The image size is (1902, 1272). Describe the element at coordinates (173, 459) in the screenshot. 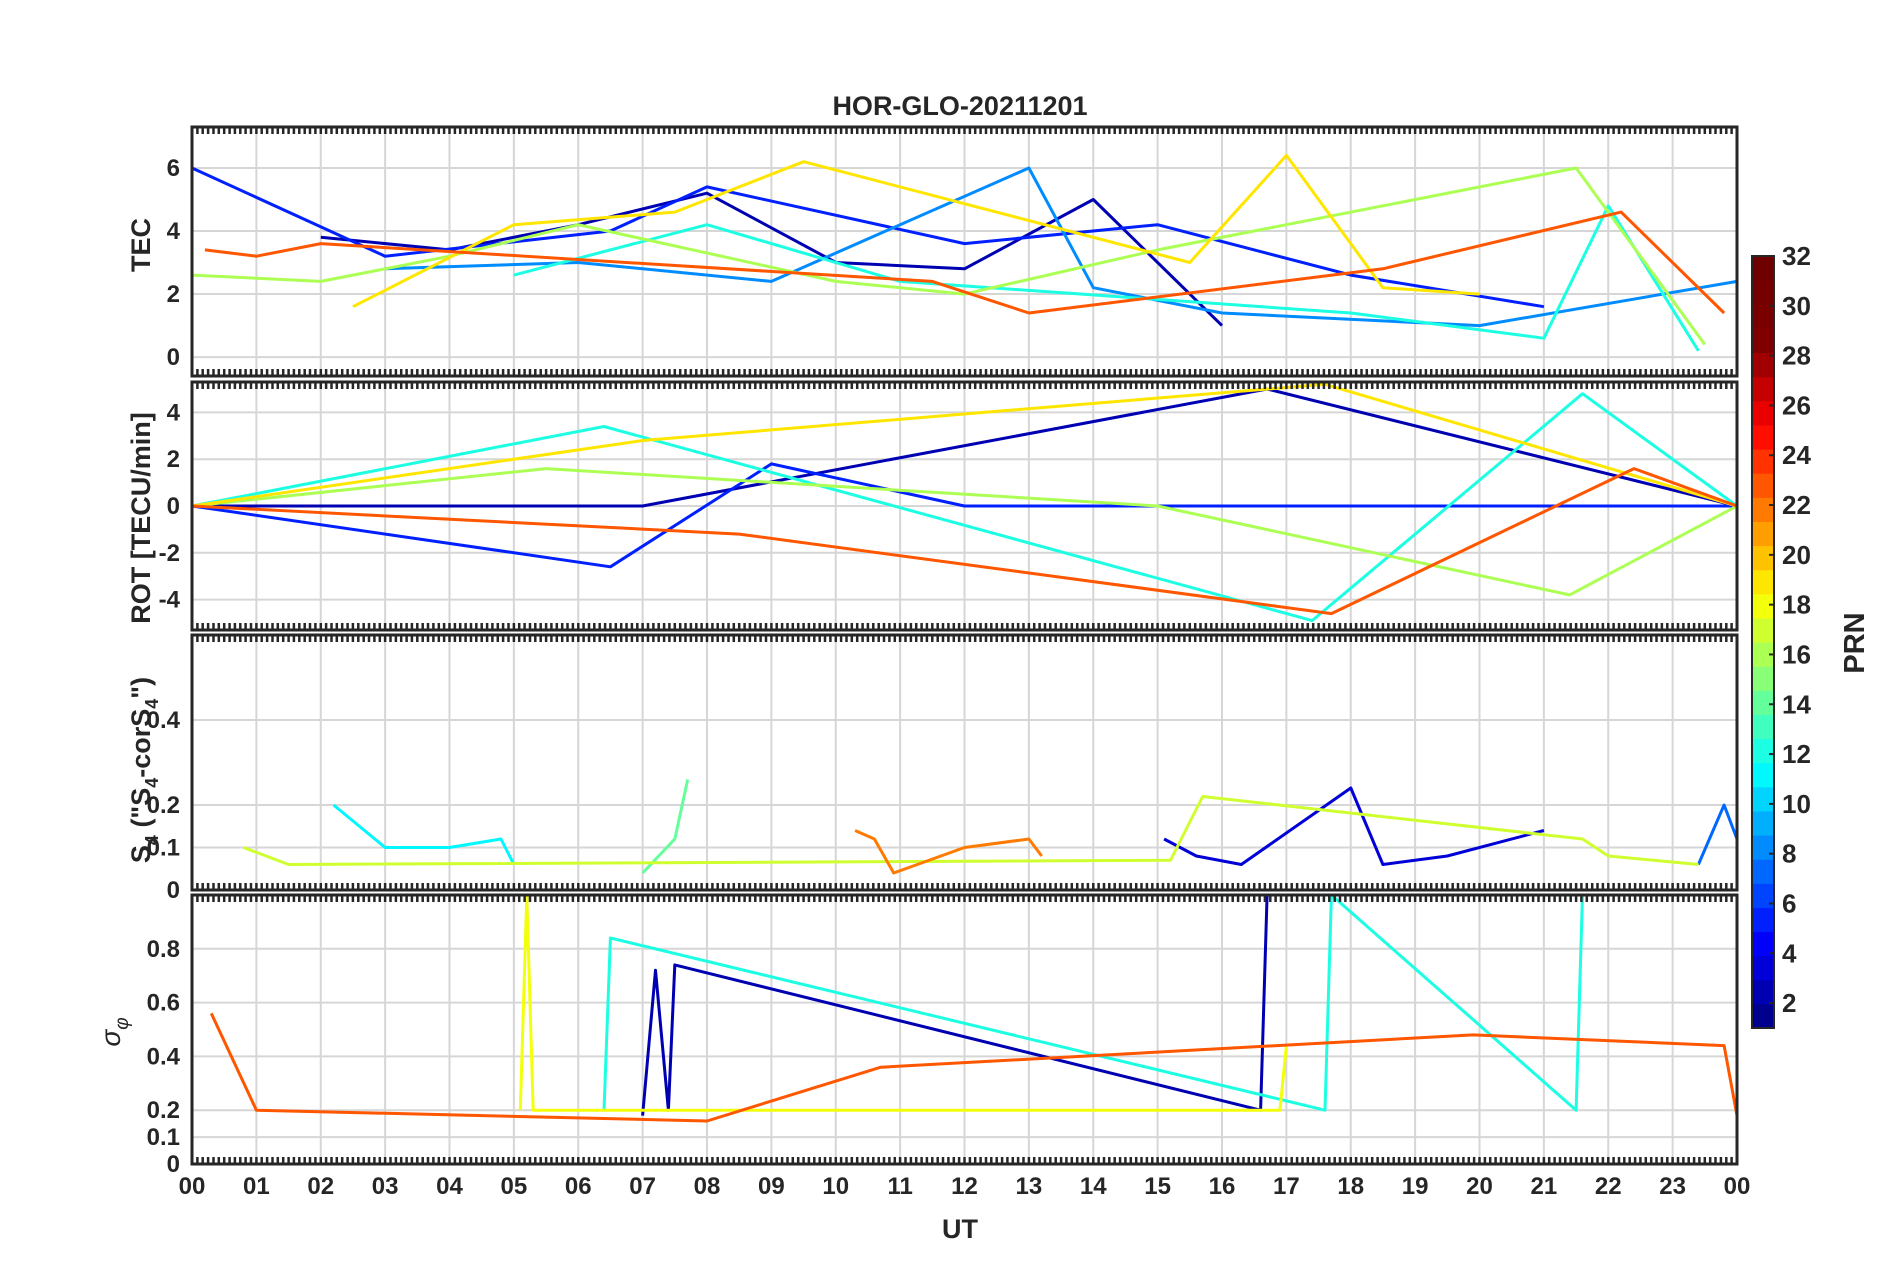

I see `rot-y-tick-label: 2` at that location.